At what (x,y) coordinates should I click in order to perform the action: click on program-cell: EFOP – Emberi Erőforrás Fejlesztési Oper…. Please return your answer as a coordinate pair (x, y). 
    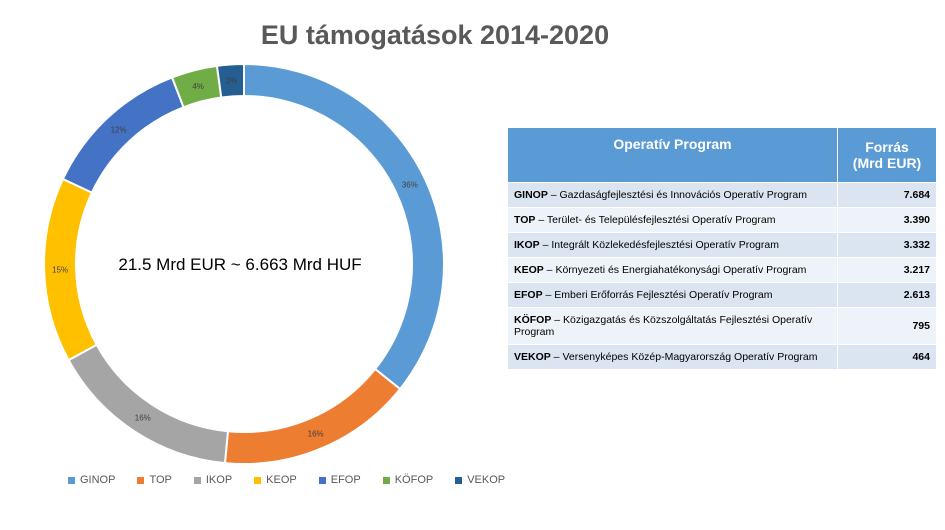
    Looking at the image, I should click on (672, 295).